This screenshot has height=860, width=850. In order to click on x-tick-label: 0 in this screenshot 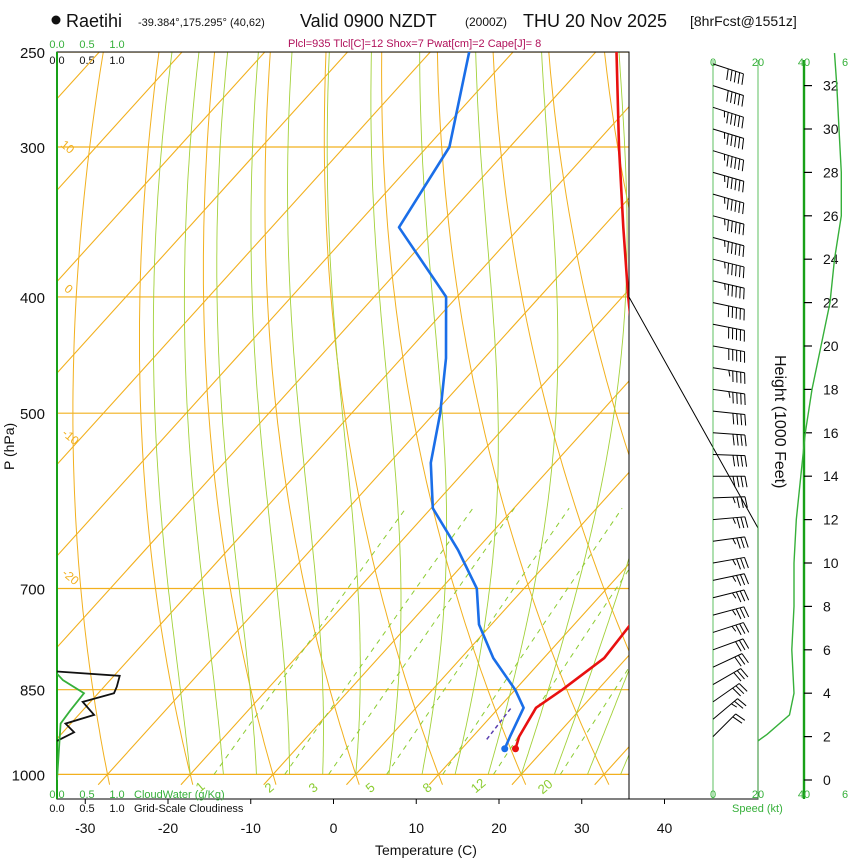, I will do `click(334, 828)`.